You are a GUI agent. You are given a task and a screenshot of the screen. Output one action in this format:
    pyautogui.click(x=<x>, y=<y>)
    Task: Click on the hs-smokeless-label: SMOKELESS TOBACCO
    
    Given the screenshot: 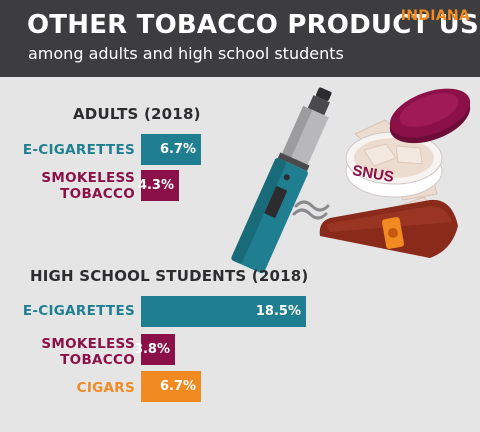 What is the action you would take?
    pyautogui.click(x=88, y=352)
    